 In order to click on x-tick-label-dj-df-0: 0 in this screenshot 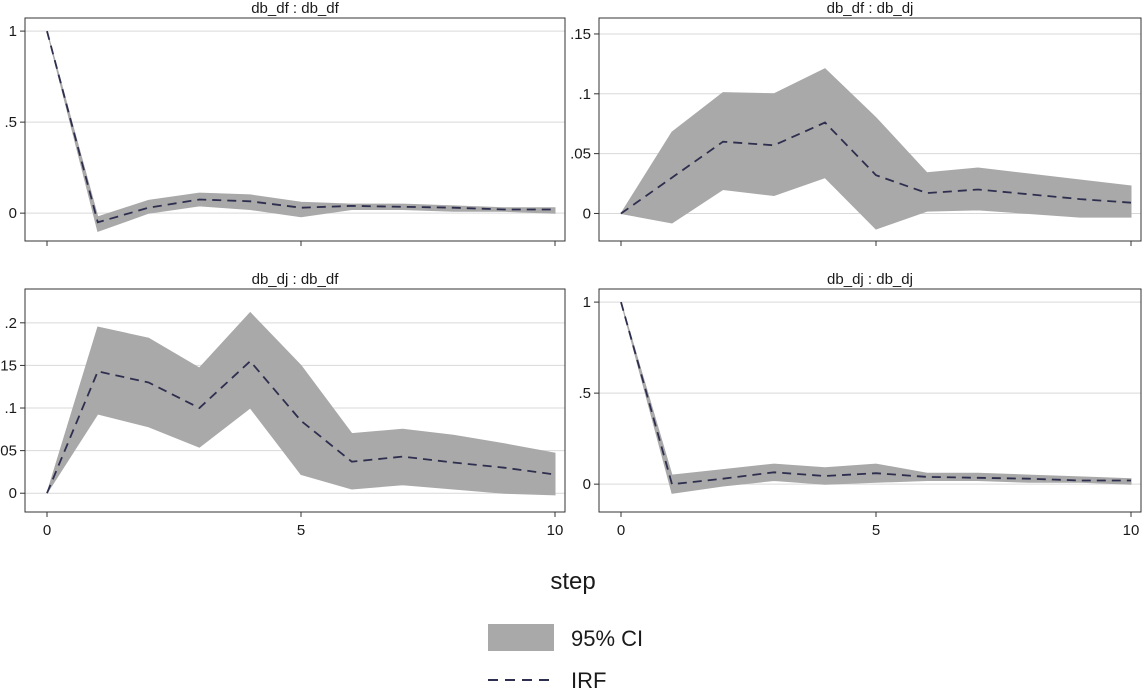, I will do `click(47, 530)`.